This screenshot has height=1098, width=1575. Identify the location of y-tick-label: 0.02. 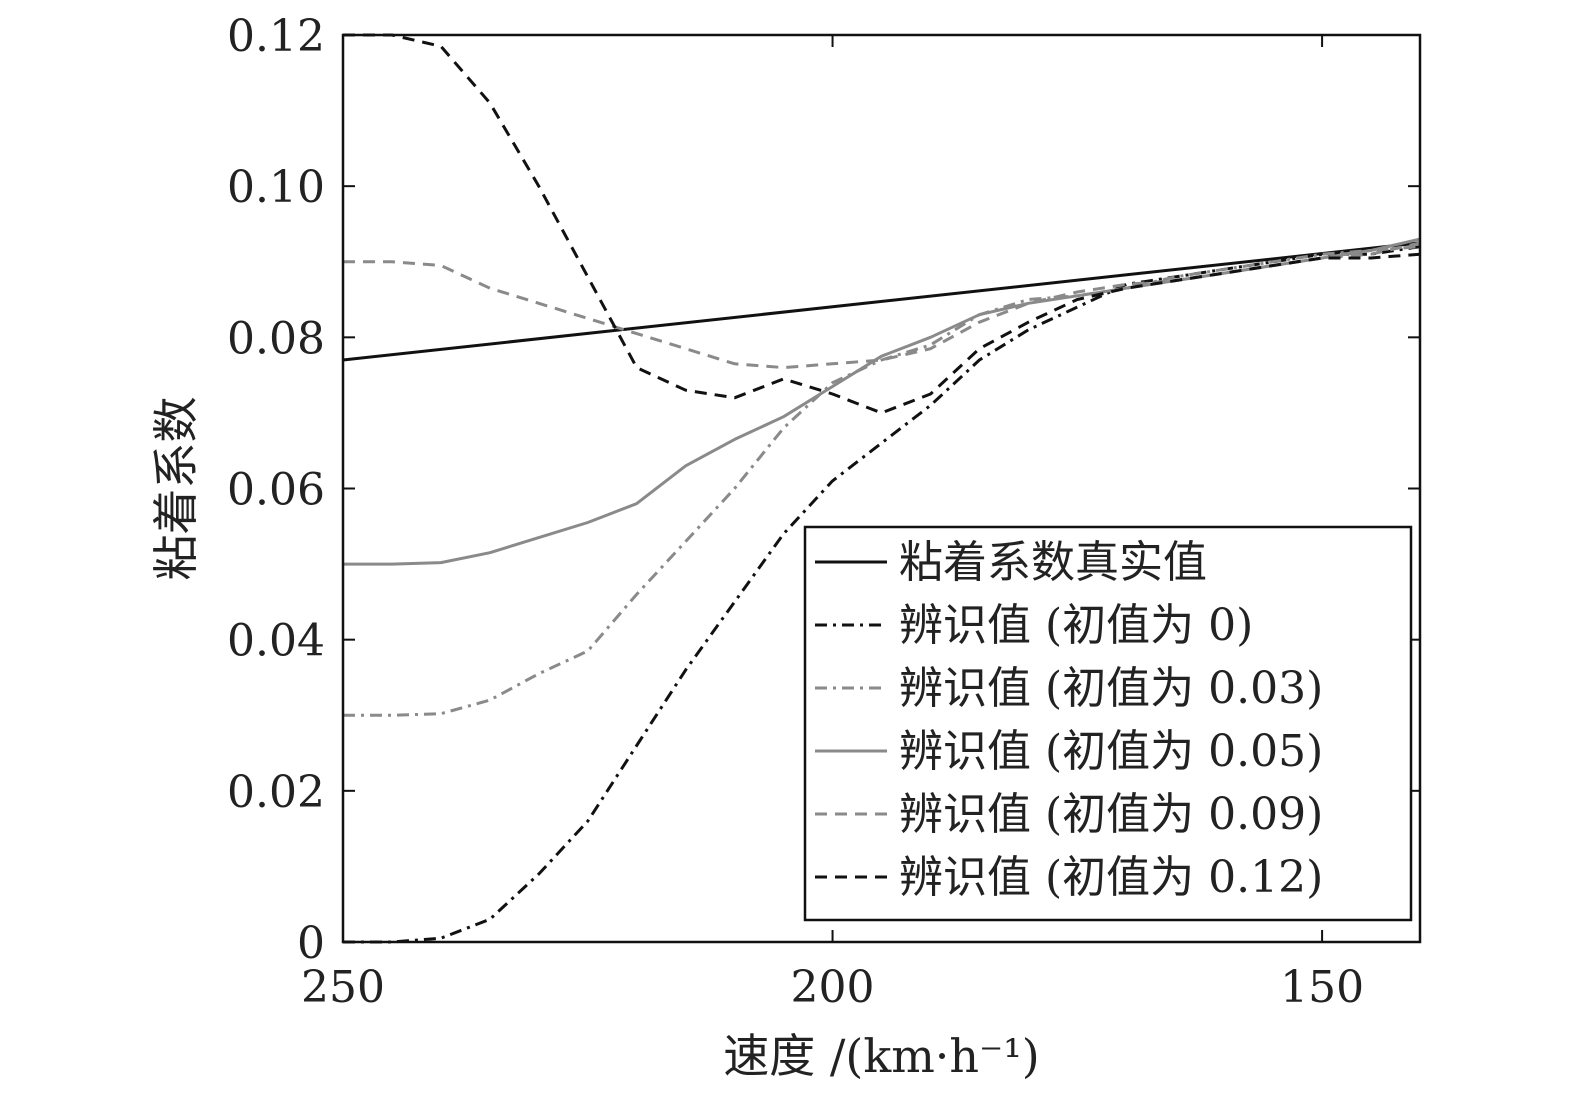
(276, 792).